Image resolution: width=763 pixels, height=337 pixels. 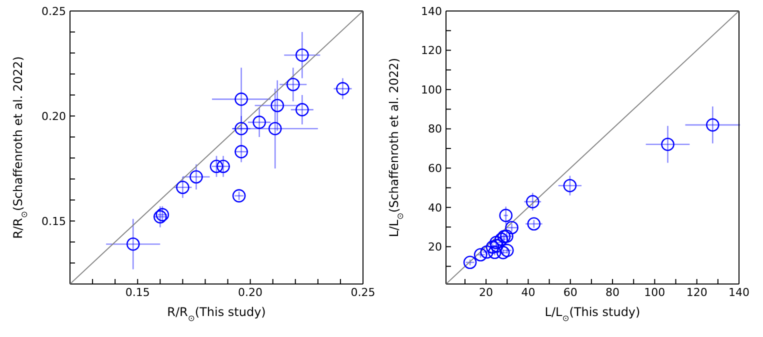 What do you see at coordinates (250, 292) in the screenshot?
I see `x-tick-label: 0.20` at bounding box center [250, 292].